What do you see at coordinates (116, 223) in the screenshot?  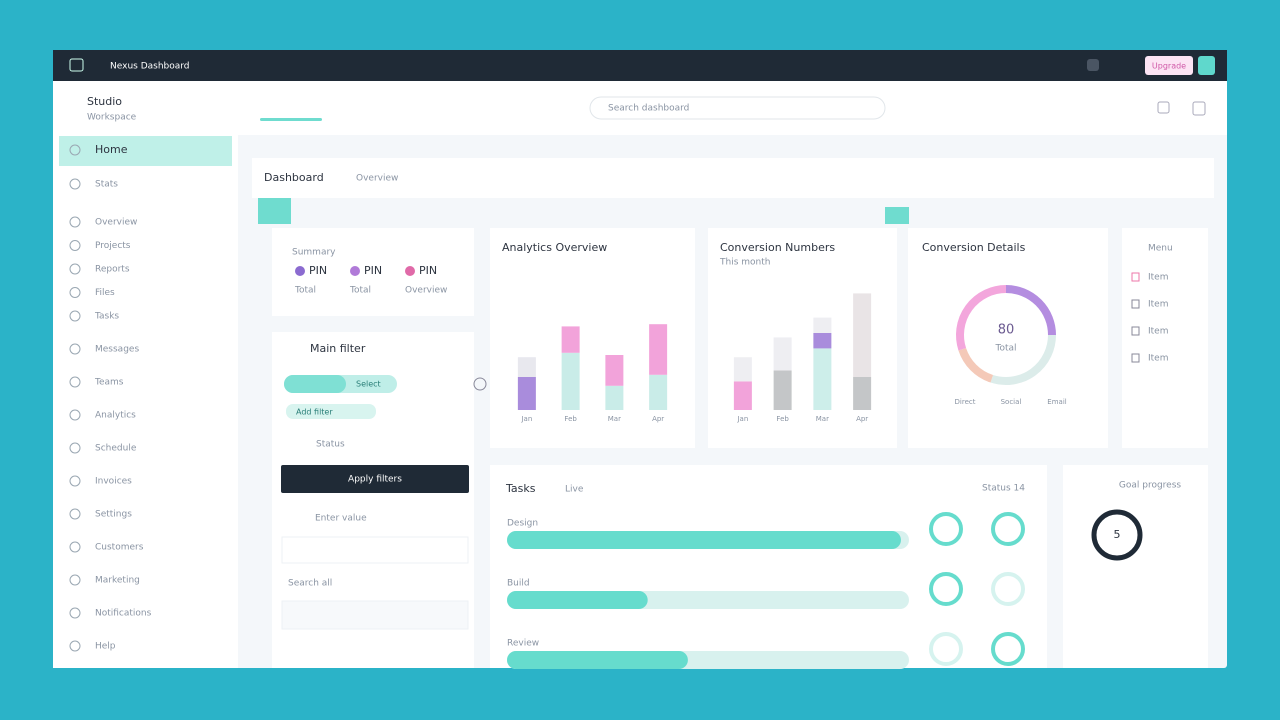 I see `nav-item: Overview` at bounding box center [116, 223].